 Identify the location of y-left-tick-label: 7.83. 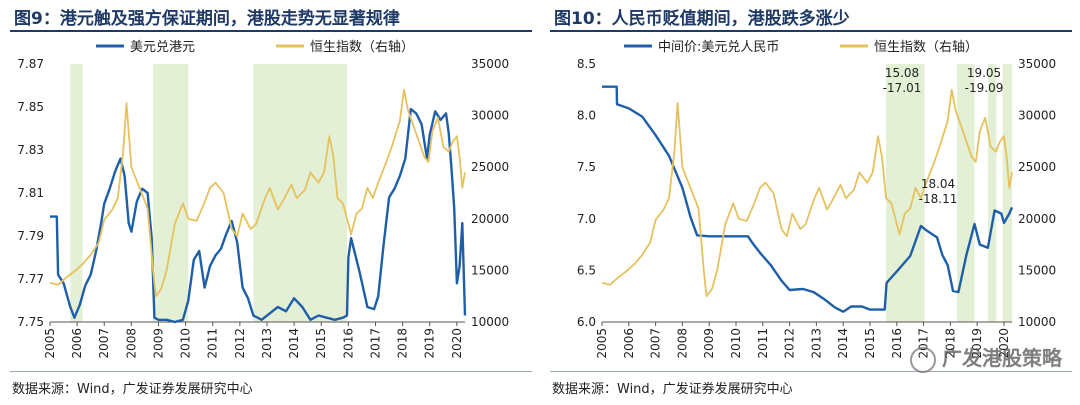
(30, 150).